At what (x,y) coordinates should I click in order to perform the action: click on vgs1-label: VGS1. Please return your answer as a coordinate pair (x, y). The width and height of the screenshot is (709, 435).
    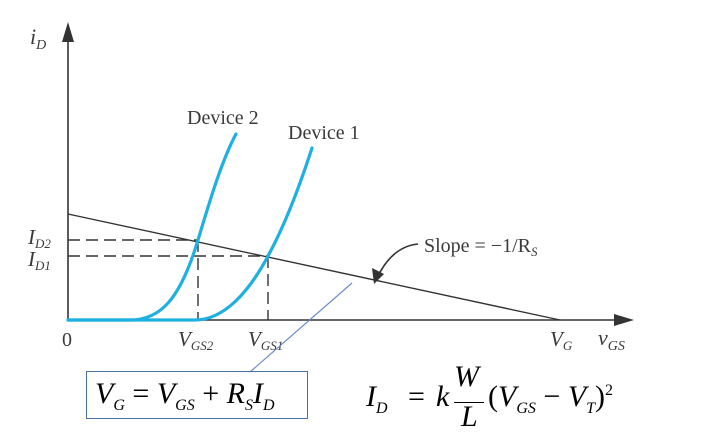
    Looking at the image, I should click on (265, 340).